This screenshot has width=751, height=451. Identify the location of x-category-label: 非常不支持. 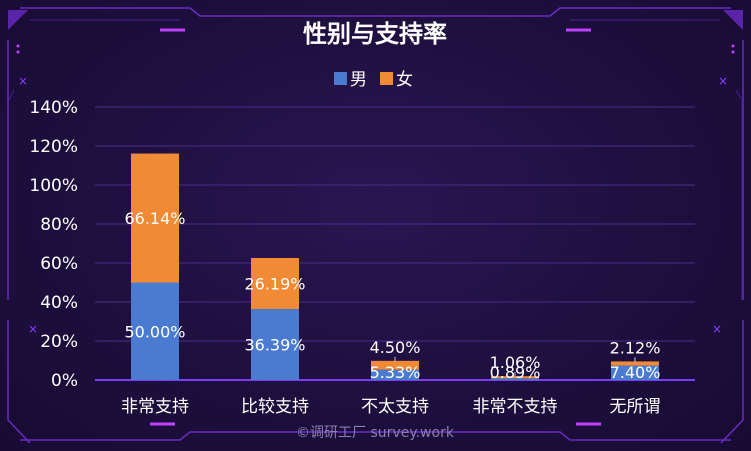
(515, 407).